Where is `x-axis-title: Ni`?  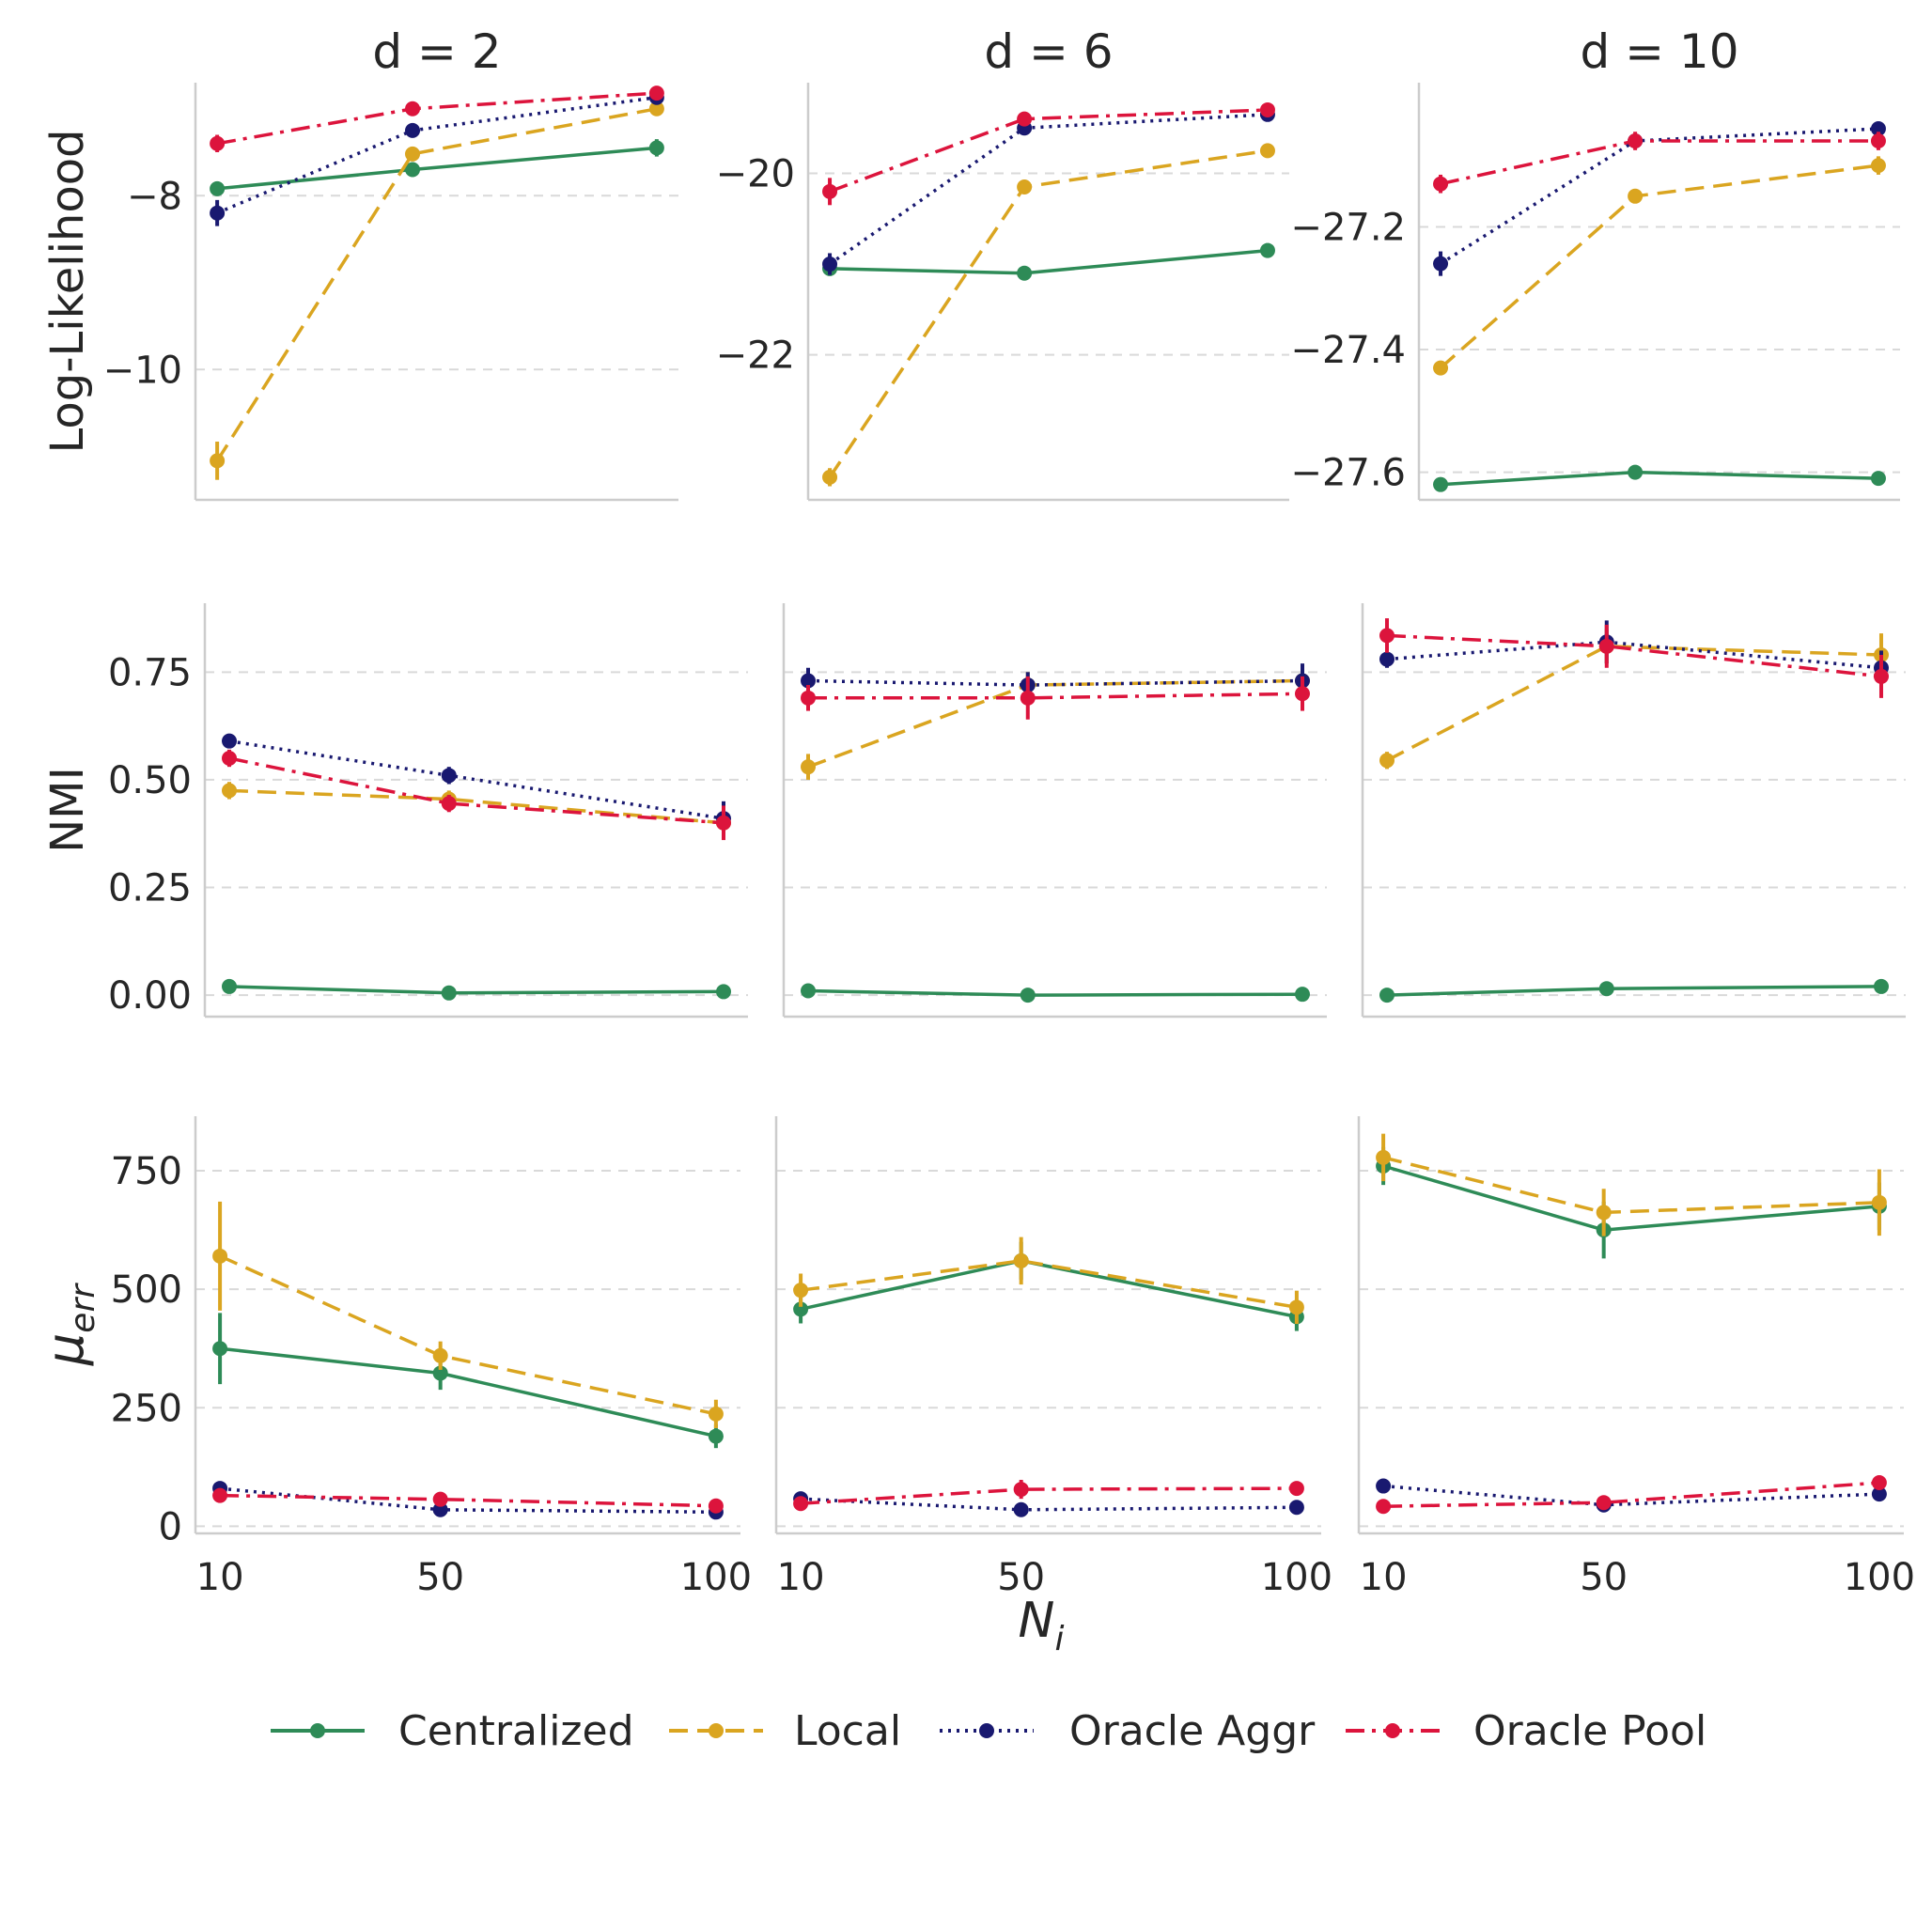 x-axis-title: Ni is located at coordinates (1042, 1625).